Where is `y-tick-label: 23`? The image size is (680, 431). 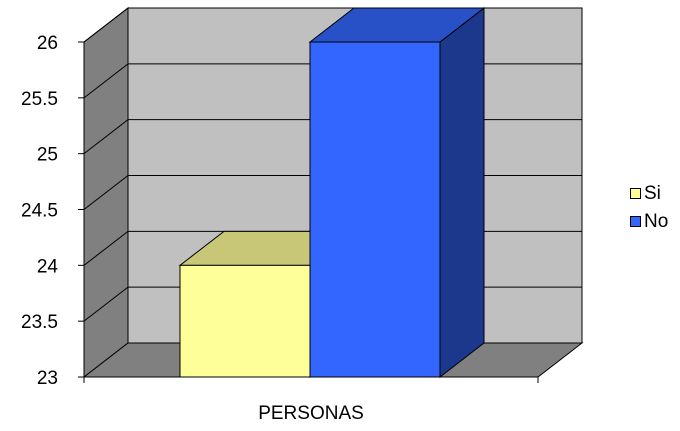 y-tick-label: 23 is located at coordinates (47, 378).